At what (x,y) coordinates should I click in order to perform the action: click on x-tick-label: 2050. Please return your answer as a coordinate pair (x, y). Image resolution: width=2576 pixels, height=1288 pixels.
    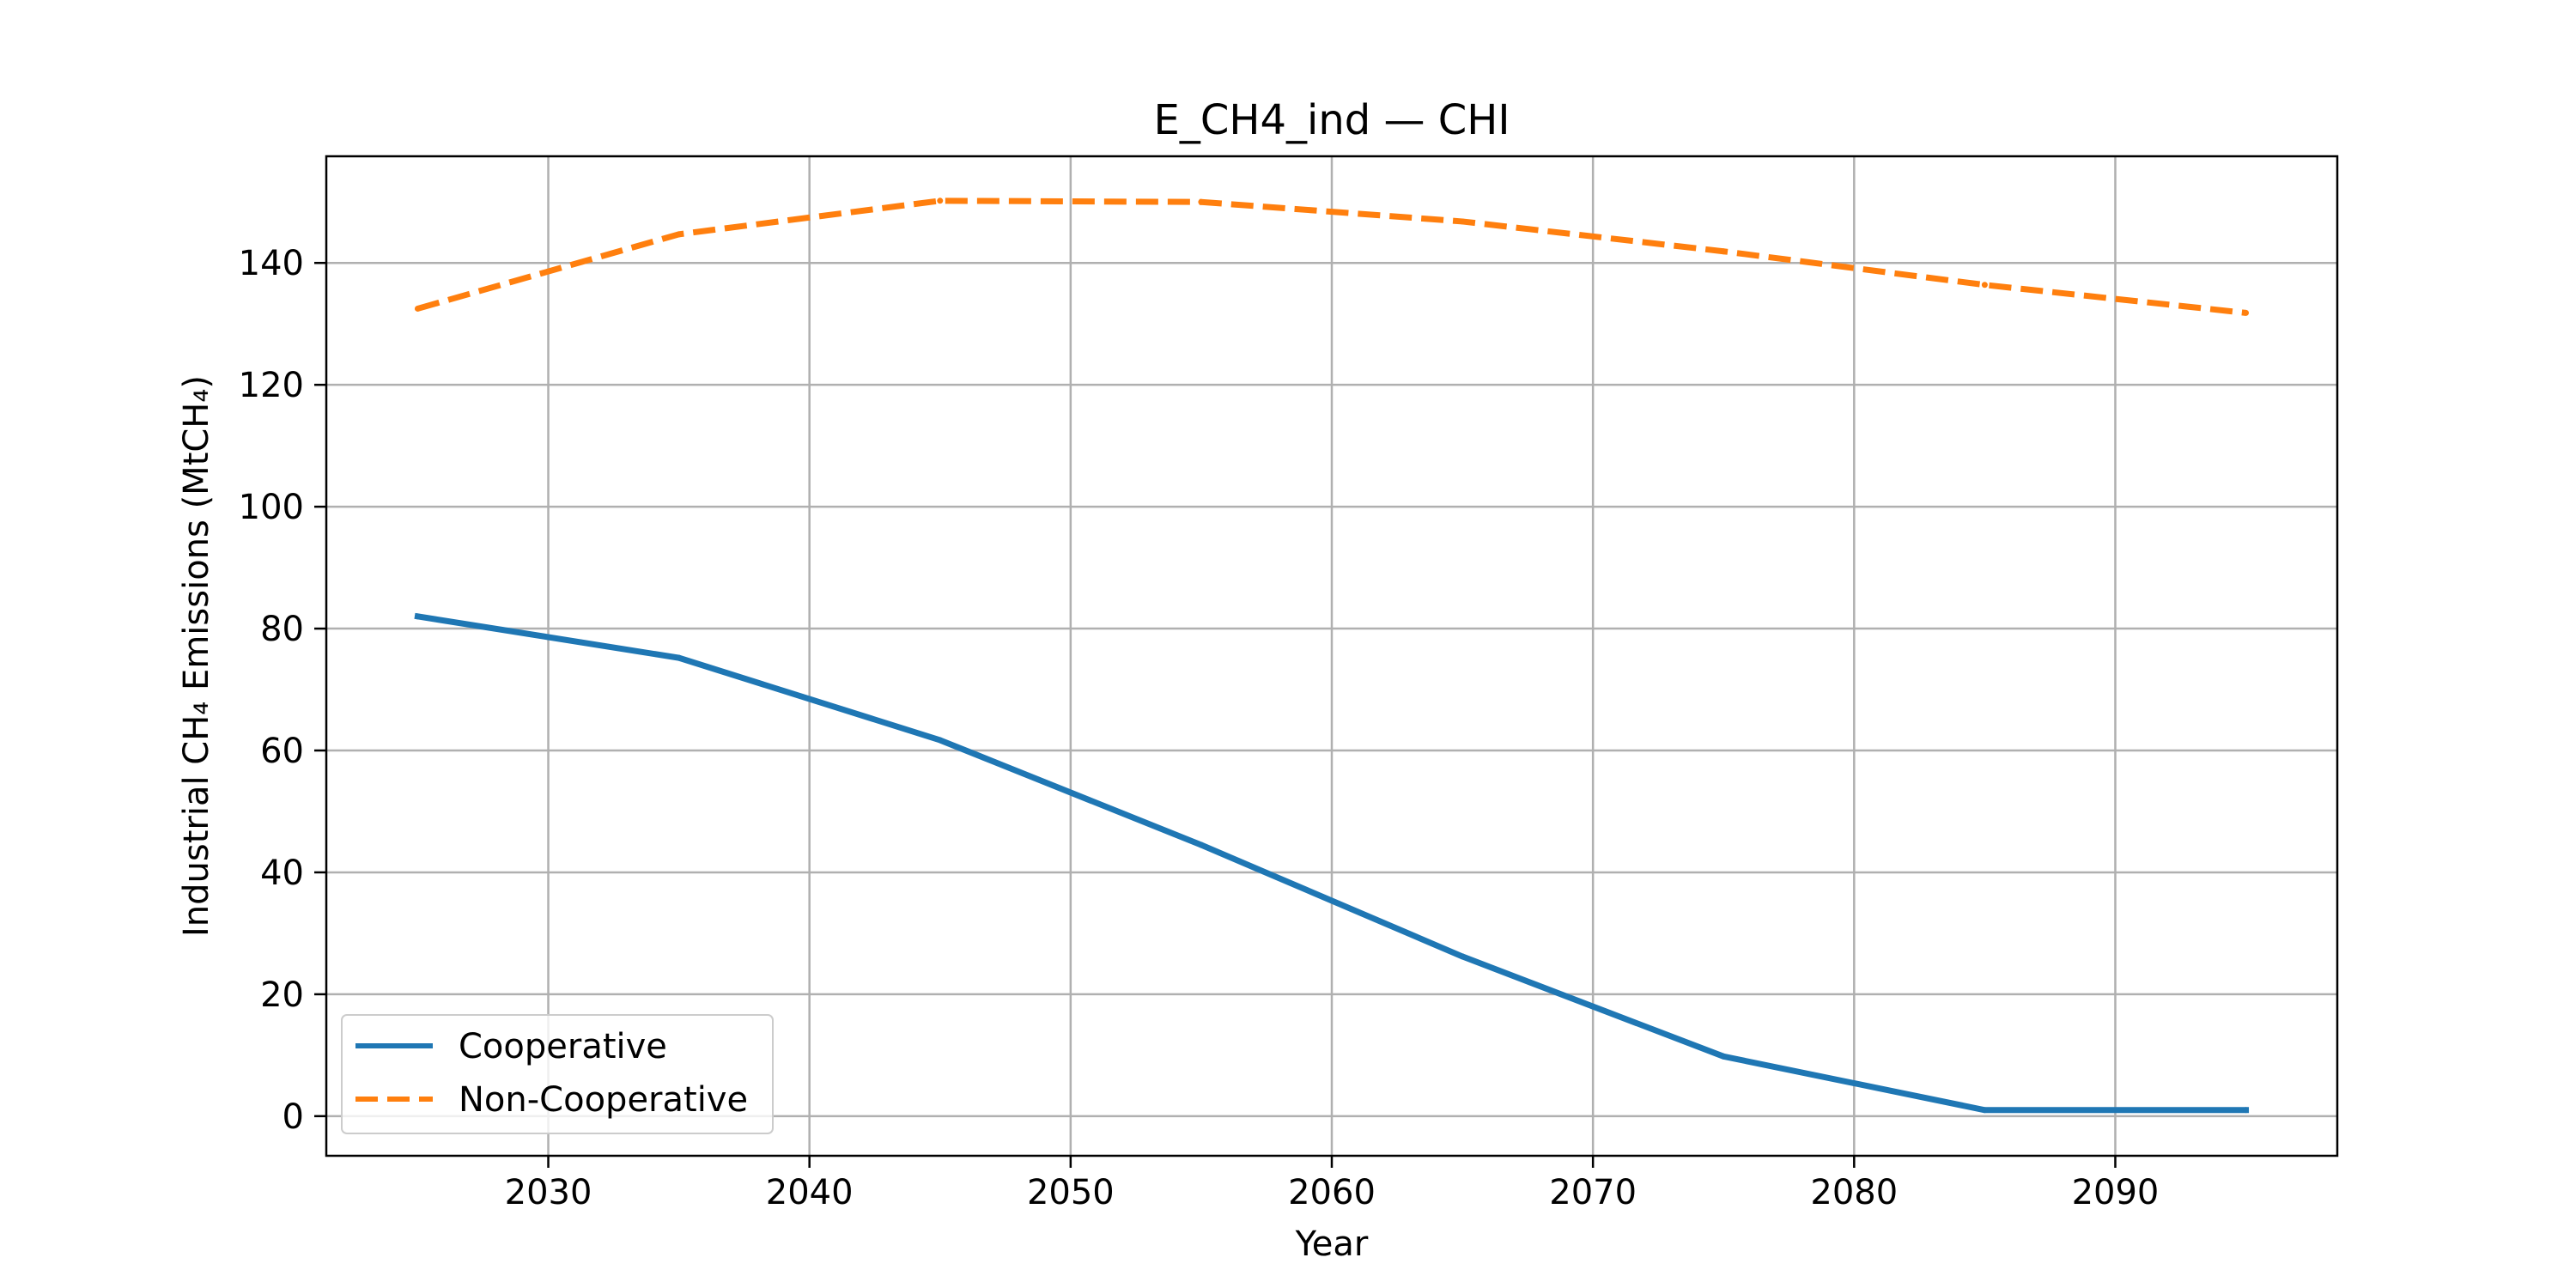
    Looking at the image, I should click on (1071, 1192).